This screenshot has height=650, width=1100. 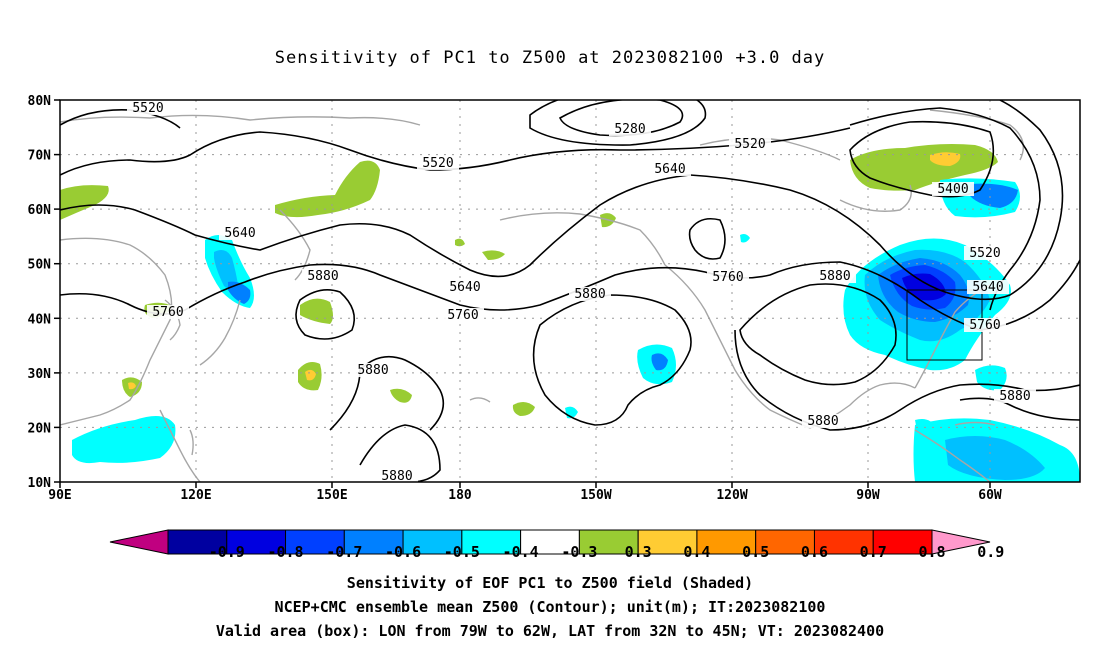 What do you see at coordinates (952, 455) in the screenshot?
I see `coast-central-america` at bounding box center [952, 455].